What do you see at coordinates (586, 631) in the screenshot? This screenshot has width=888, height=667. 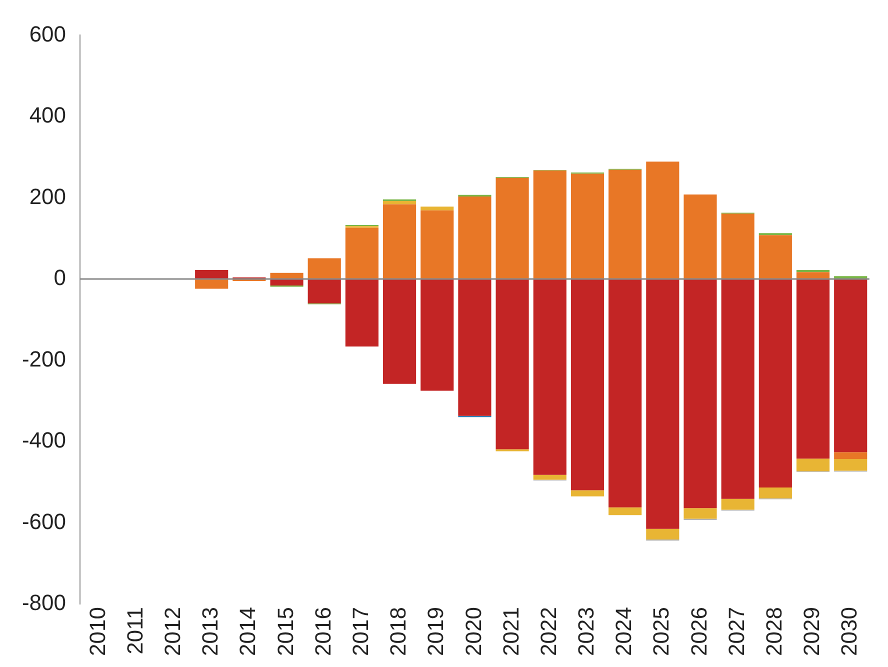 I see `x-tick-label: 2023` at bounding box center [586, 631].